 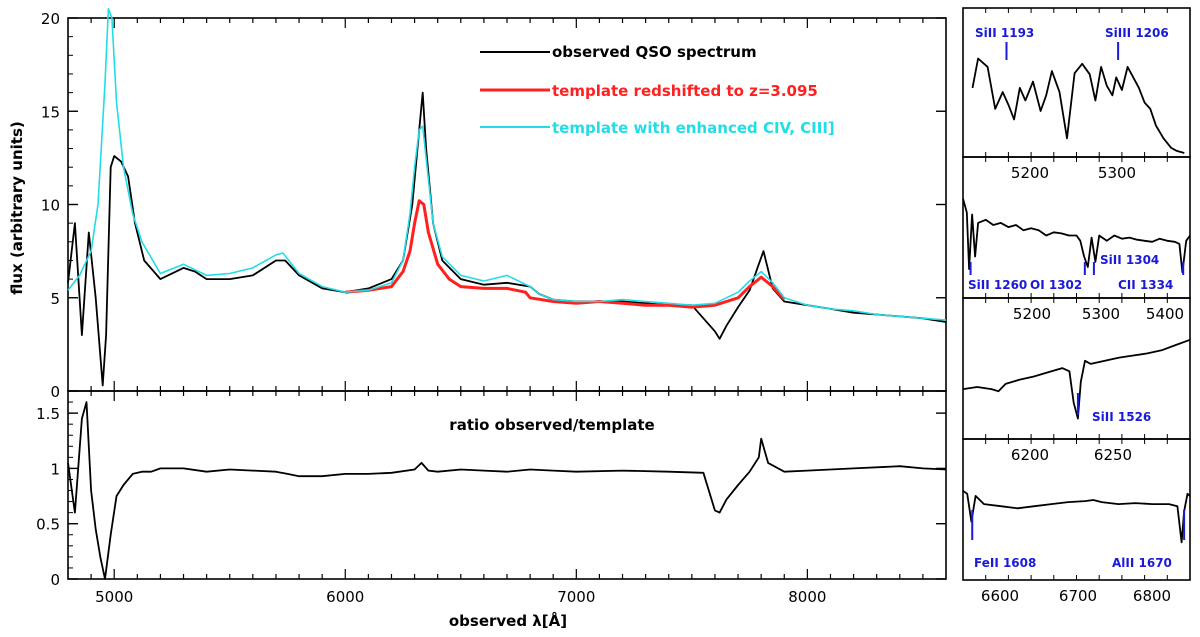 I want to click on ratio-y-tick-label: 1.5, so click(x=48, y=414).